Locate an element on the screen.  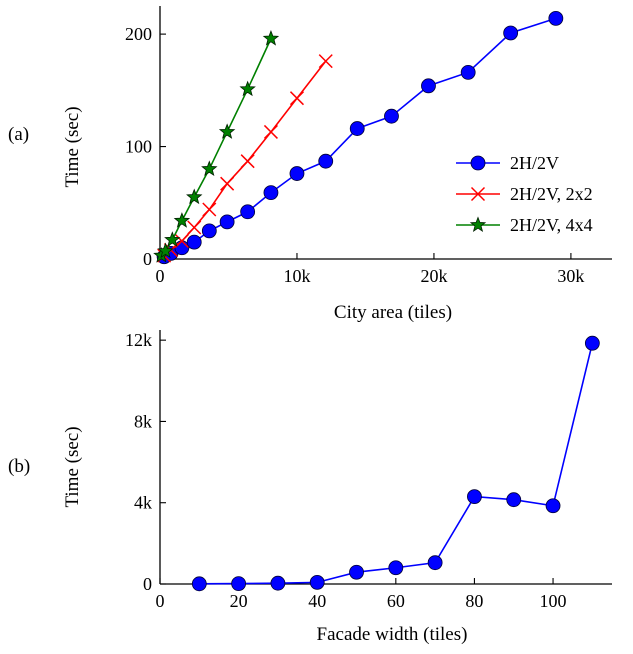
legend-label-0: 2H/2V is located at coordinates (534, 163).